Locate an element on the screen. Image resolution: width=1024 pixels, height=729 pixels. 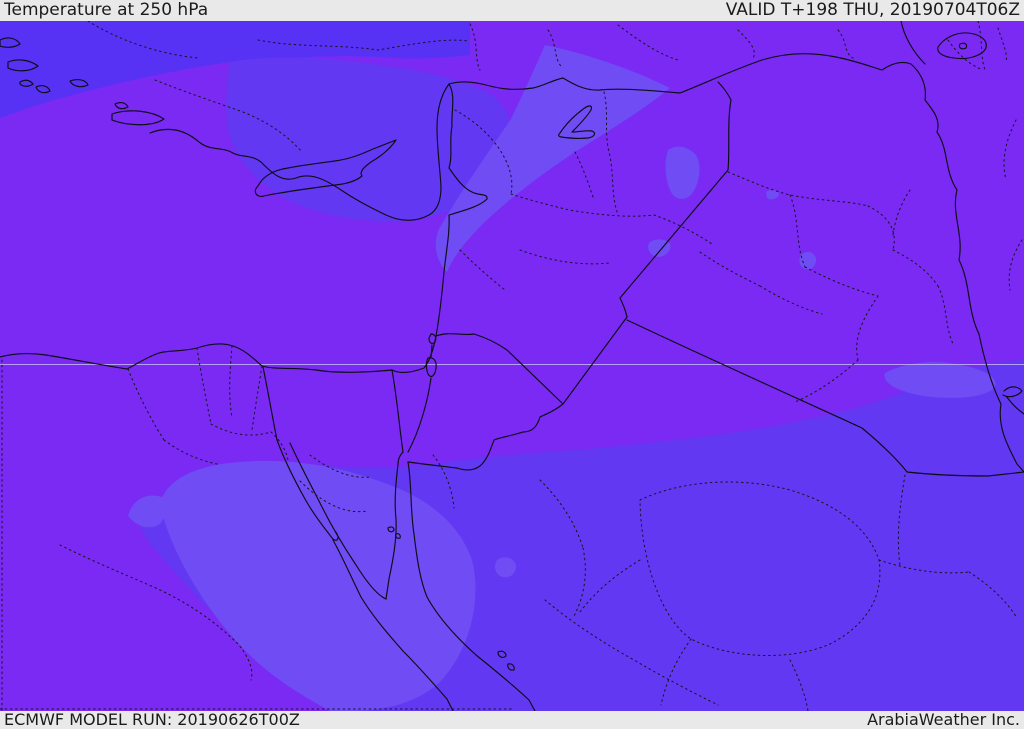
temperature-band-light-nw-syria is located at coordinates (552, 158).